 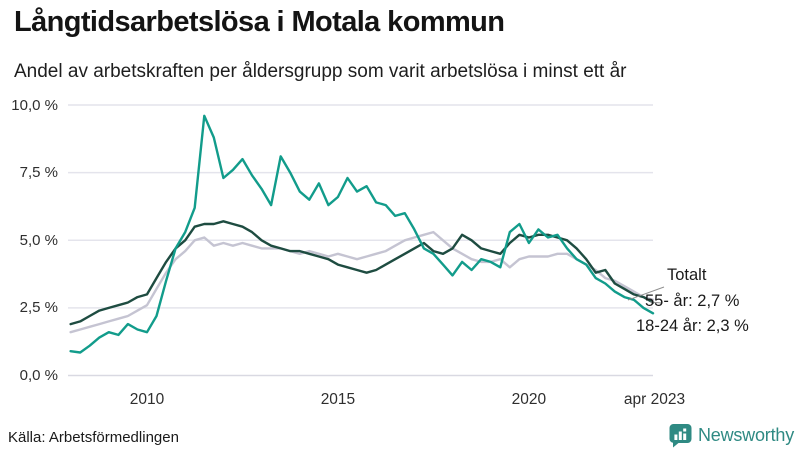 What do you see at coordinates (745, 435) in the screenshot?
I see `brand-name: Newsworthy` at bounding box center [745, 435].